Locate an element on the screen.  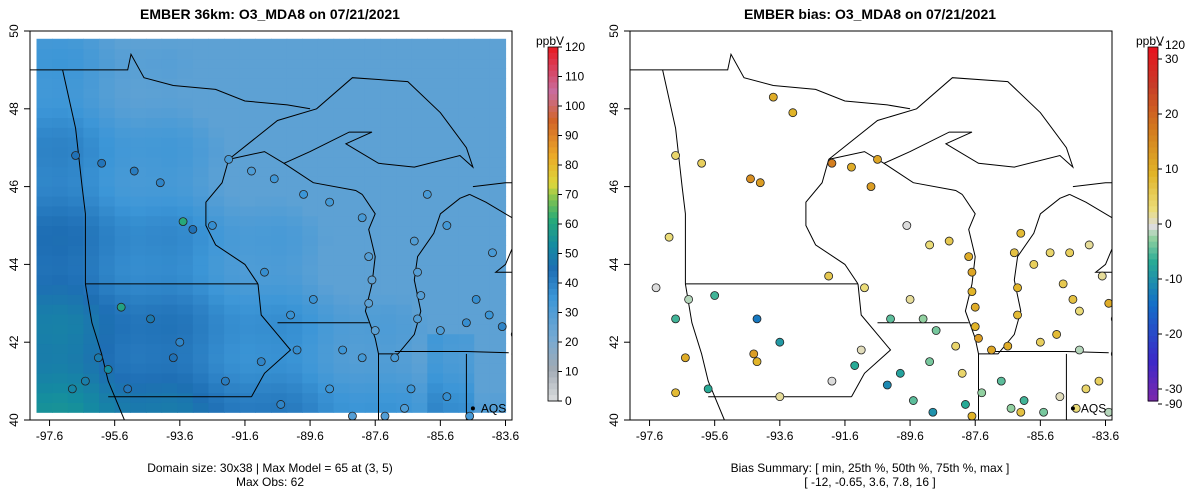
x-tick-label: -87.6 is located at coordinates (976, 436).